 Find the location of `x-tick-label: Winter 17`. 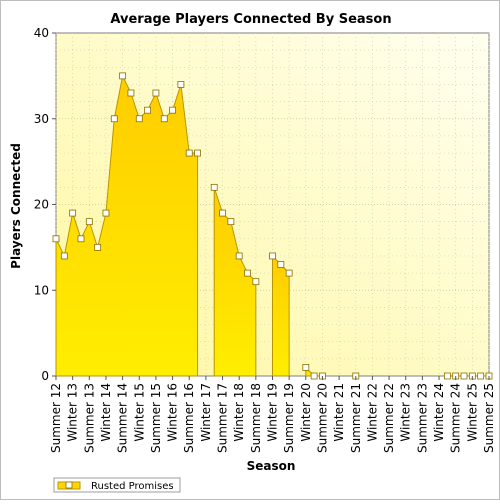

x-tick-label: Winter 17 is located at coordinates (206, 412).